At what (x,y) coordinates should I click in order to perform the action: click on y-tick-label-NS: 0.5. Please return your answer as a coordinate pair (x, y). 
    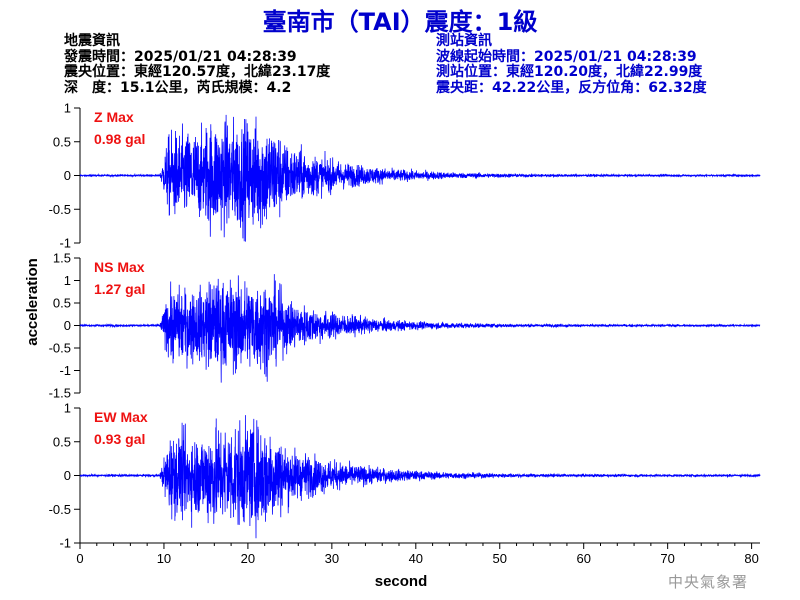
    Looking at the image, I should click on (62, 303).